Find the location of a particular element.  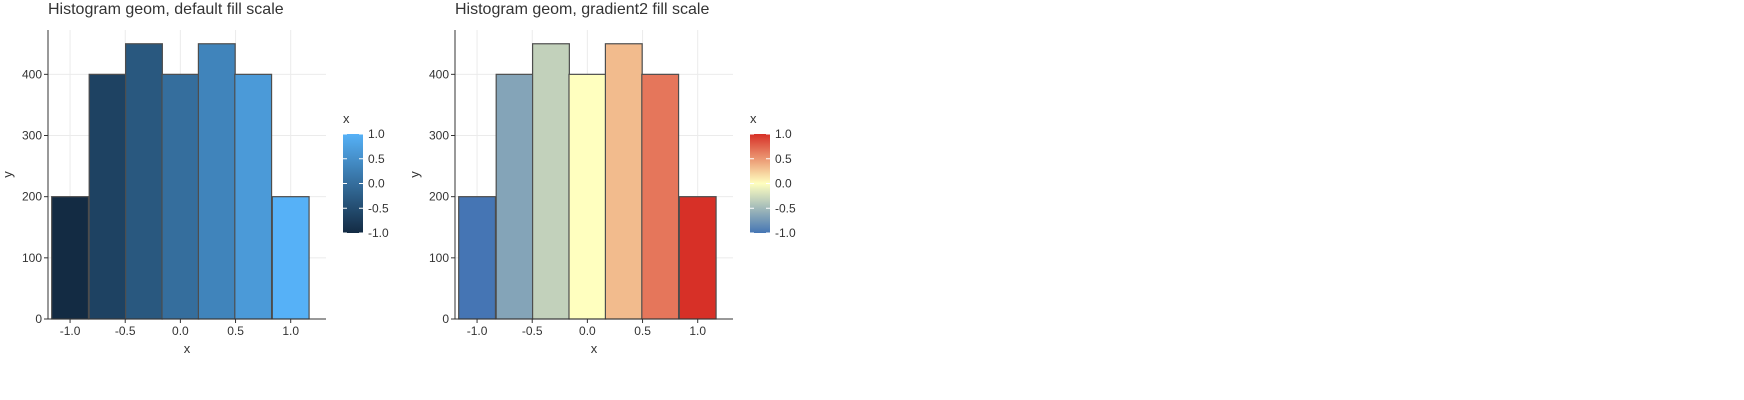

chart-title: Histogram geom, gradient2 fill scale is located at coordinates (582, 9).